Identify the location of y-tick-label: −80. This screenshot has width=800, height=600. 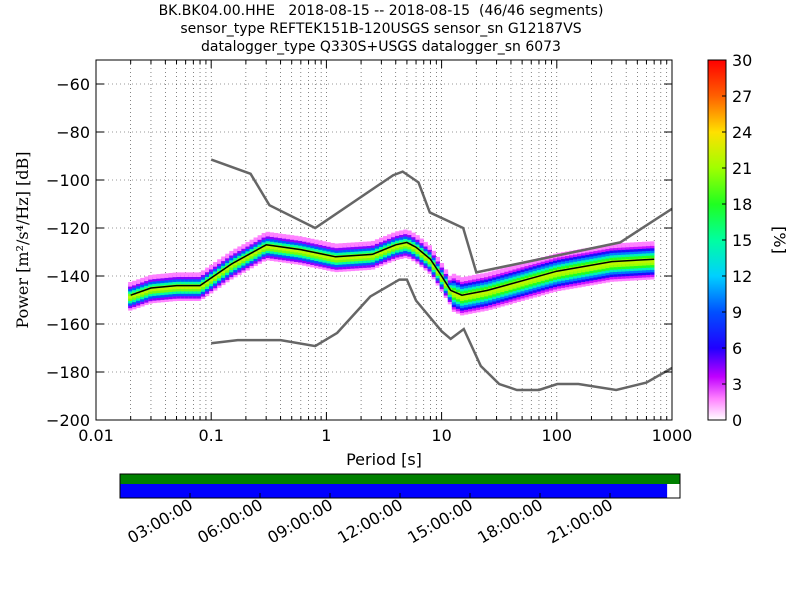
(73, 132).